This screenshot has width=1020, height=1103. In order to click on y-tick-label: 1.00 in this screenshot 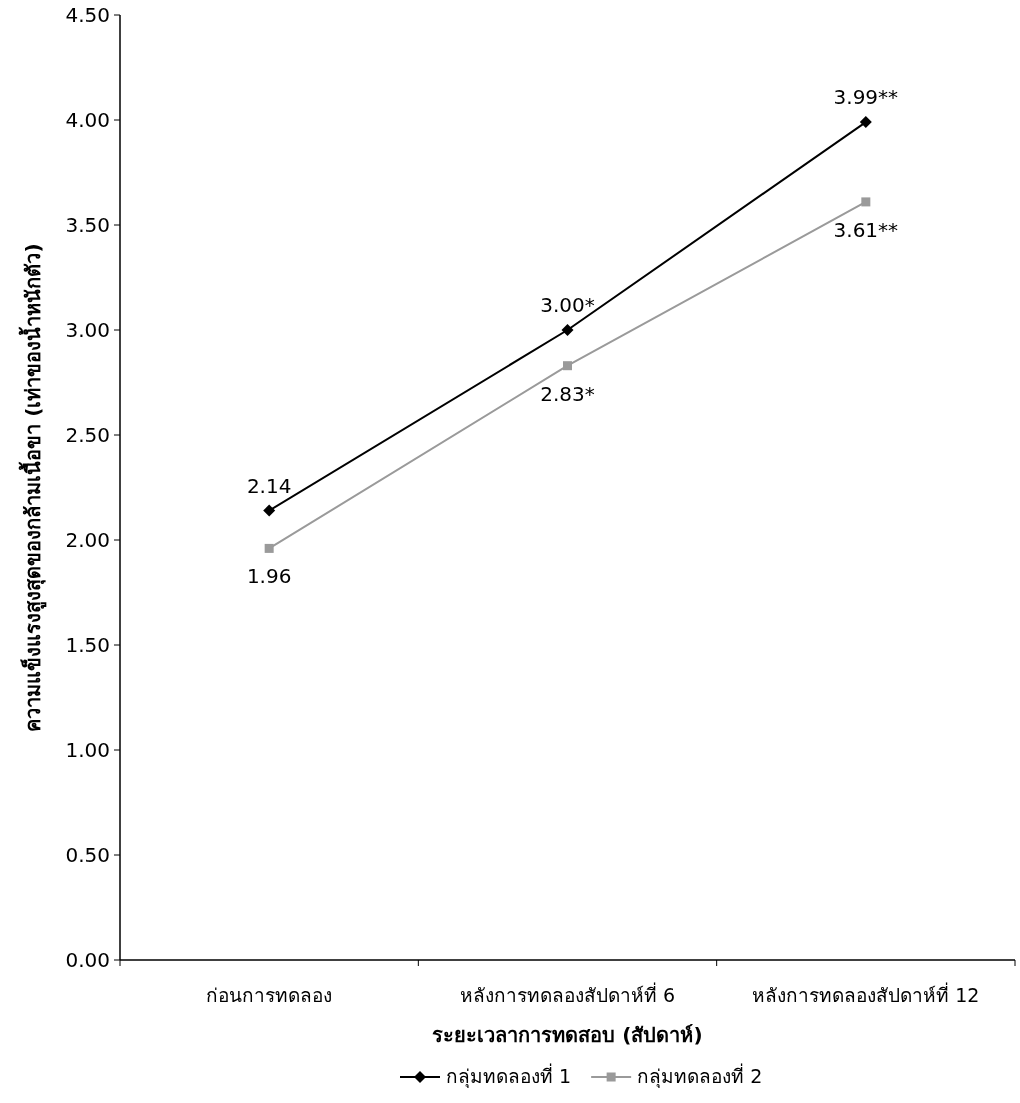, I will do `click(87, 750)`.